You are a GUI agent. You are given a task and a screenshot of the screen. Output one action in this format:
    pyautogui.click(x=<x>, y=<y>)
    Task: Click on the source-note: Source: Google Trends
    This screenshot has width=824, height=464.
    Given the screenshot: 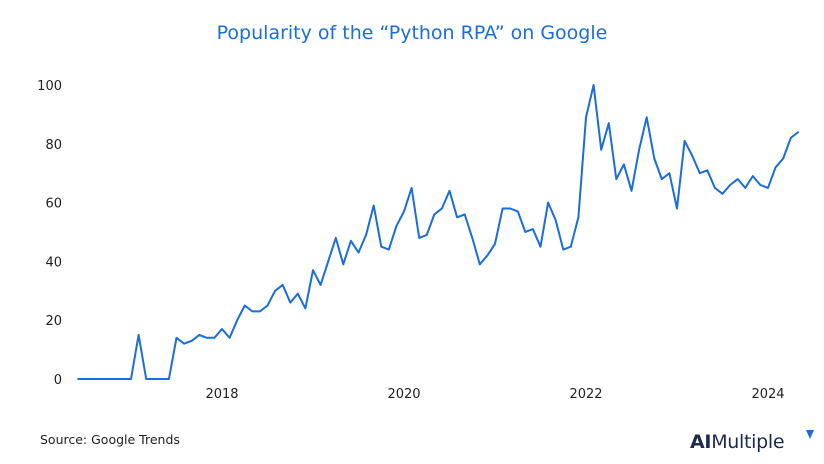 What is the action you would take?
    pyautogui.click(x=110, y=439)
    